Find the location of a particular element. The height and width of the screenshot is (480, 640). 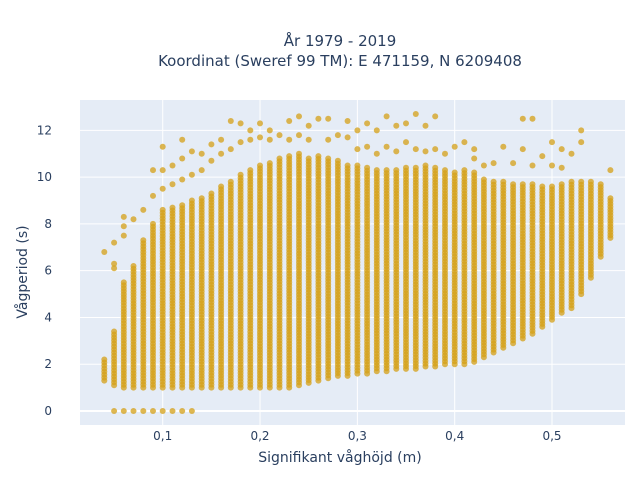

x-tick-label: 0,1 is located at coordinates (162, 436).